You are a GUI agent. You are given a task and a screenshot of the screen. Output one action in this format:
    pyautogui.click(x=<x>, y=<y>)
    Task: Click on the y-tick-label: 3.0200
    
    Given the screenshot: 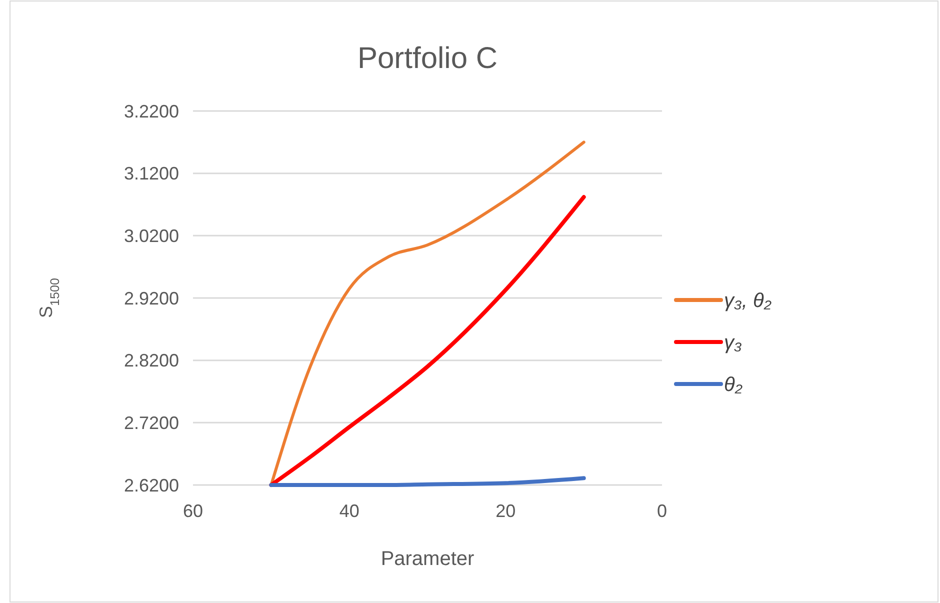 What is the action you would take?
    pyautogui.click(x=151, y=236)
    